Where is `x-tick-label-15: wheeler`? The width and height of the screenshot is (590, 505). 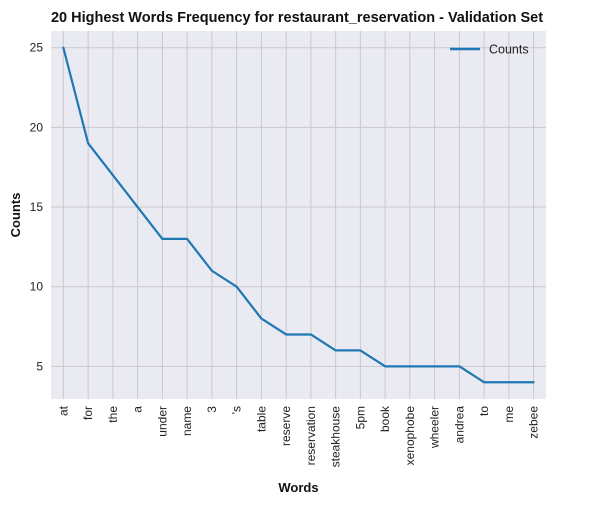
x-tick-label-15: wheeler is located at coordinates (435, 427).